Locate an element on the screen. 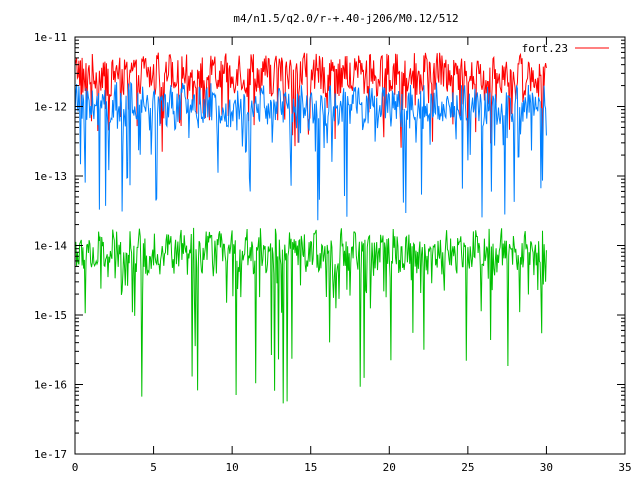 The image size is (640, 480). x-tick-label: 15 is located at coordinates (310, 467).